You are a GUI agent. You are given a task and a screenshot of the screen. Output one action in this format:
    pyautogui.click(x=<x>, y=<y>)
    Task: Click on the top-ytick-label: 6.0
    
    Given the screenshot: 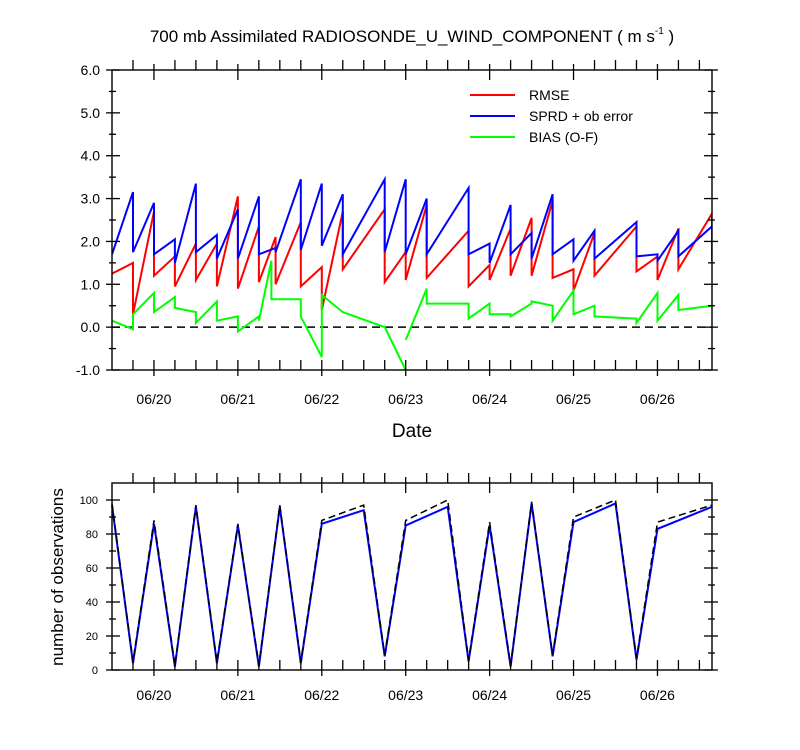 What is the action you would take?
    pyautogui.click(x=91, y=70)
    